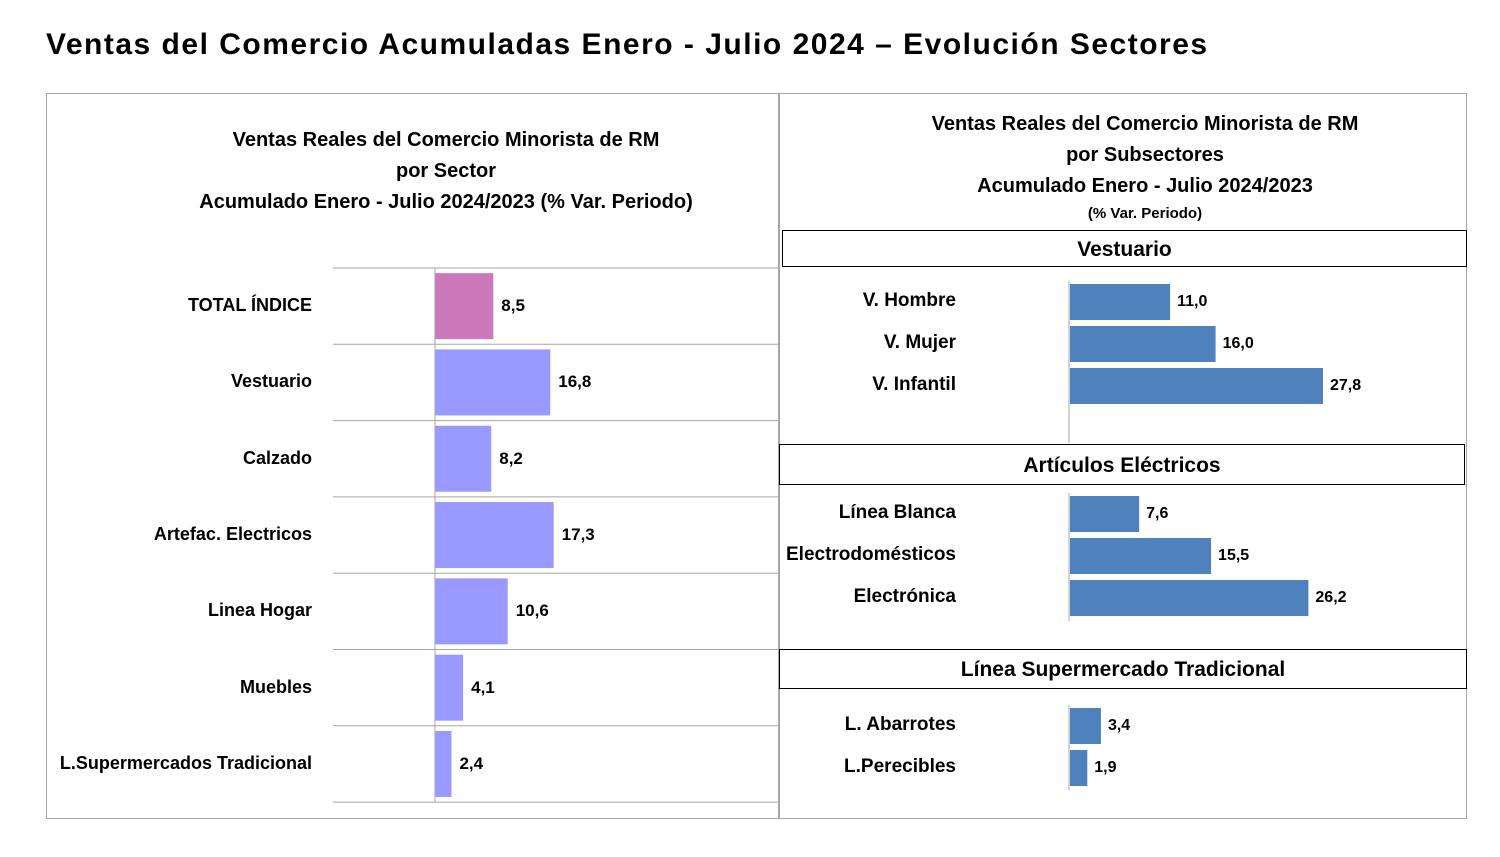 This screenshot has height=857, width=1500. I want to click on sector-value-label: 8,5, so click(513, 306).